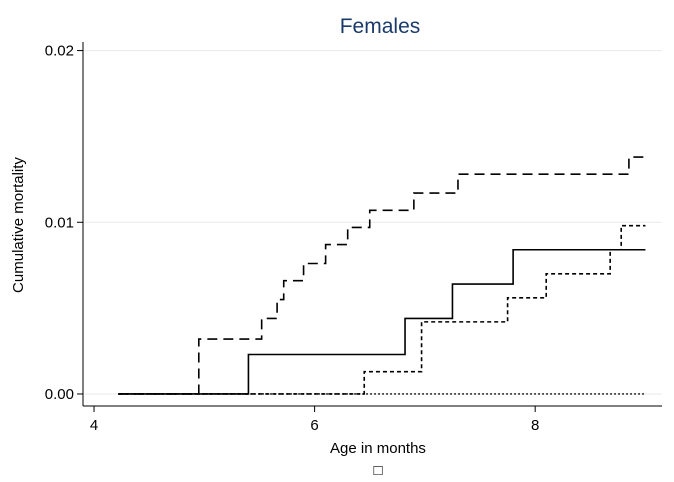  I want to click on x-tick-label-2: 8, so click(535, 425).